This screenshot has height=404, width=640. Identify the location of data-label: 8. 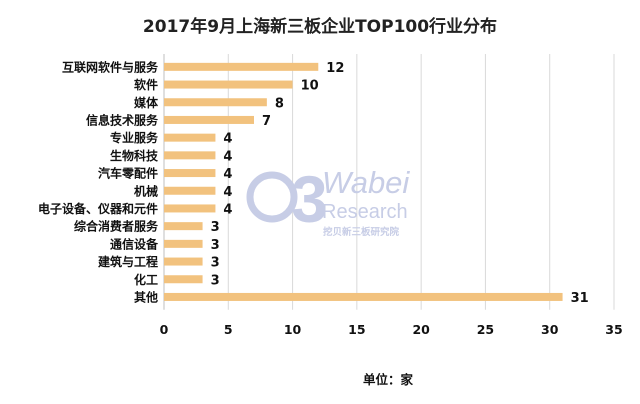
(279, 103).